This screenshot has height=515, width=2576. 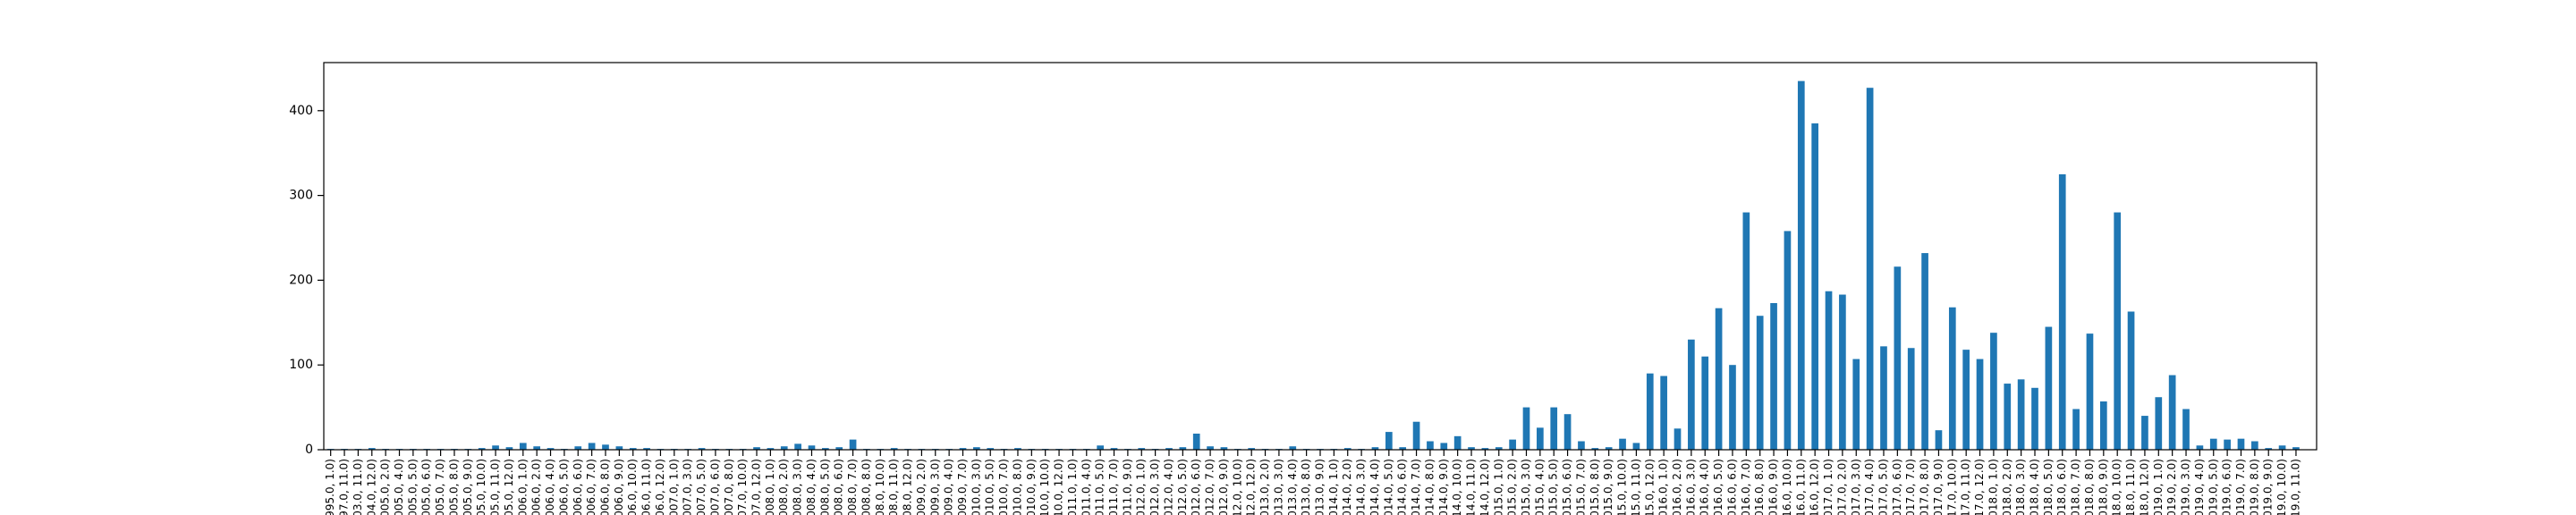 What do you see at coordinates (309, 450) in the screenshot?
I see `y-tick-label: 0` at bounding box center [309, 450].